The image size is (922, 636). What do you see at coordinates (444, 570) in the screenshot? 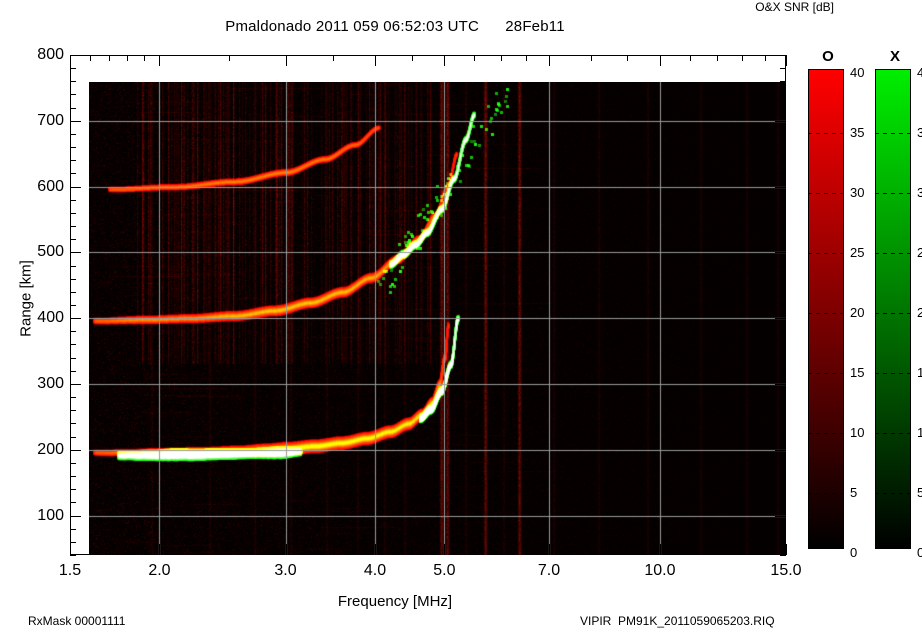
I see `x-tick-label: 5.0` at bounding box center [444, 570].